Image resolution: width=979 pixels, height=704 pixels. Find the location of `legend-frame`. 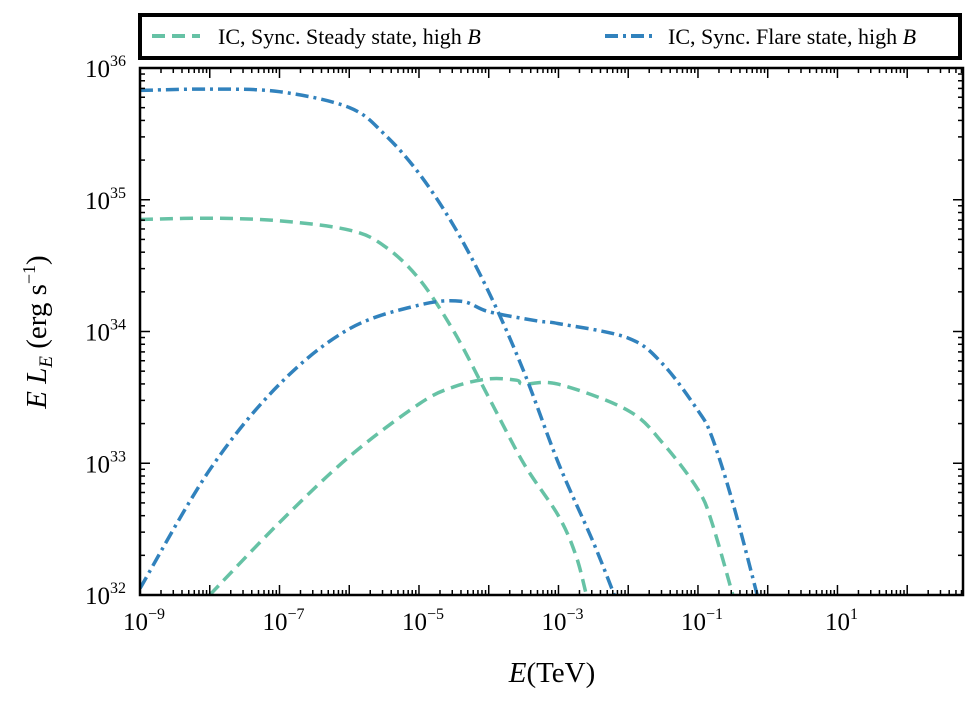

legend-frame is located at coordinates (550, 36).